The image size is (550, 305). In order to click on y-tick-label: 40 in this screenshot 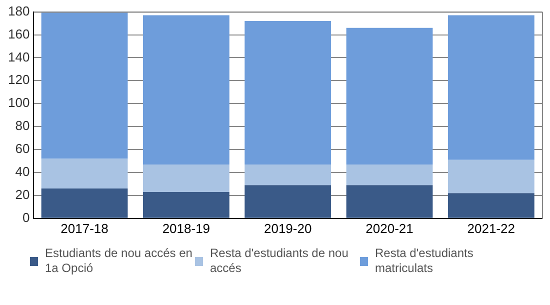, I will do `click(22, 172)`.